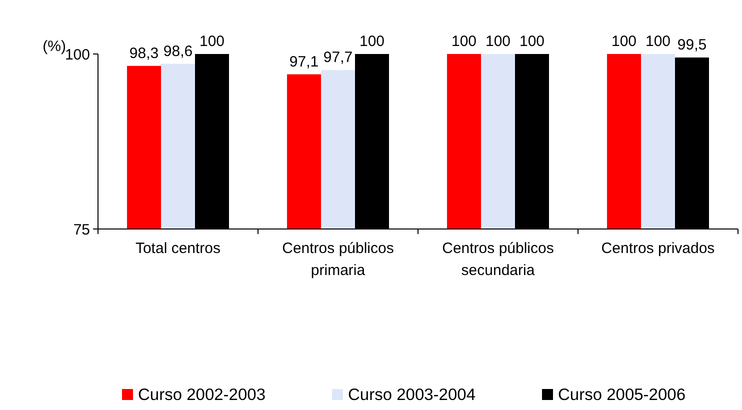 The width and height of the screenshot is (742, 410). What do you see at coordinates (178, 51) in the screenshot?
I see `data-label: 98,6` at bounding box center [178, 51].